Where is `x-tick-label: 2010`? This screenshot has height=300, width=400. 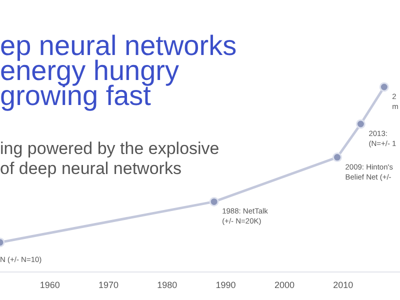 x-tick-label: 2010 is located at coordinates (343, 285).